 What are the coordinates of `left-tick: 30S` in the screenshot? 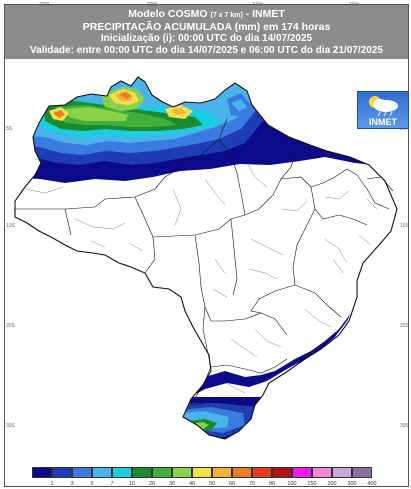 It's located at (10, 426).